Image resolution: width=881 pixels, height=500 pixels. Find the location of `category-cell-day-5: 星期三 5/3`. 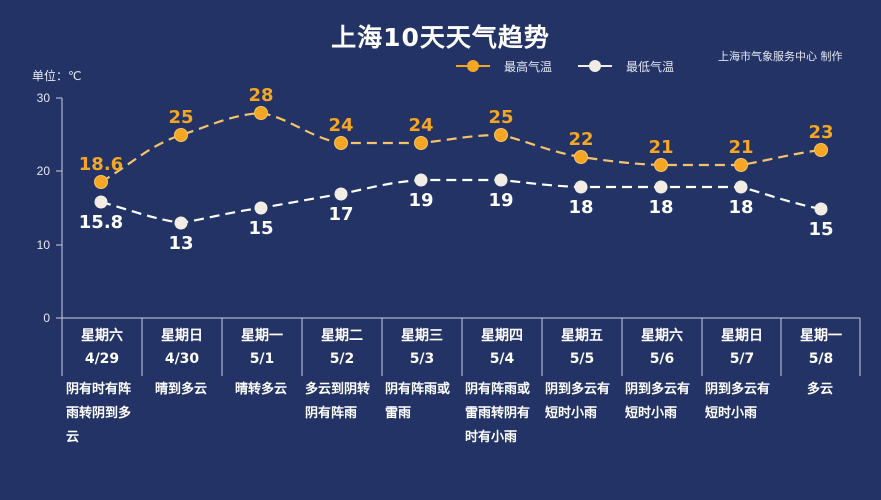

category-cell-day-5: 星期三 5/3 is located at coordinates (422, 347).